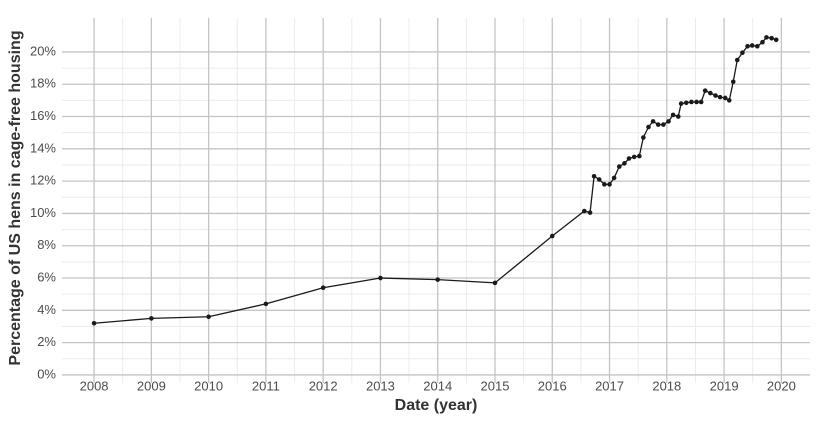  Describe the element at coordinates (46, 309) in the screenshot. I see `y-tick-label: 4%` at that location.